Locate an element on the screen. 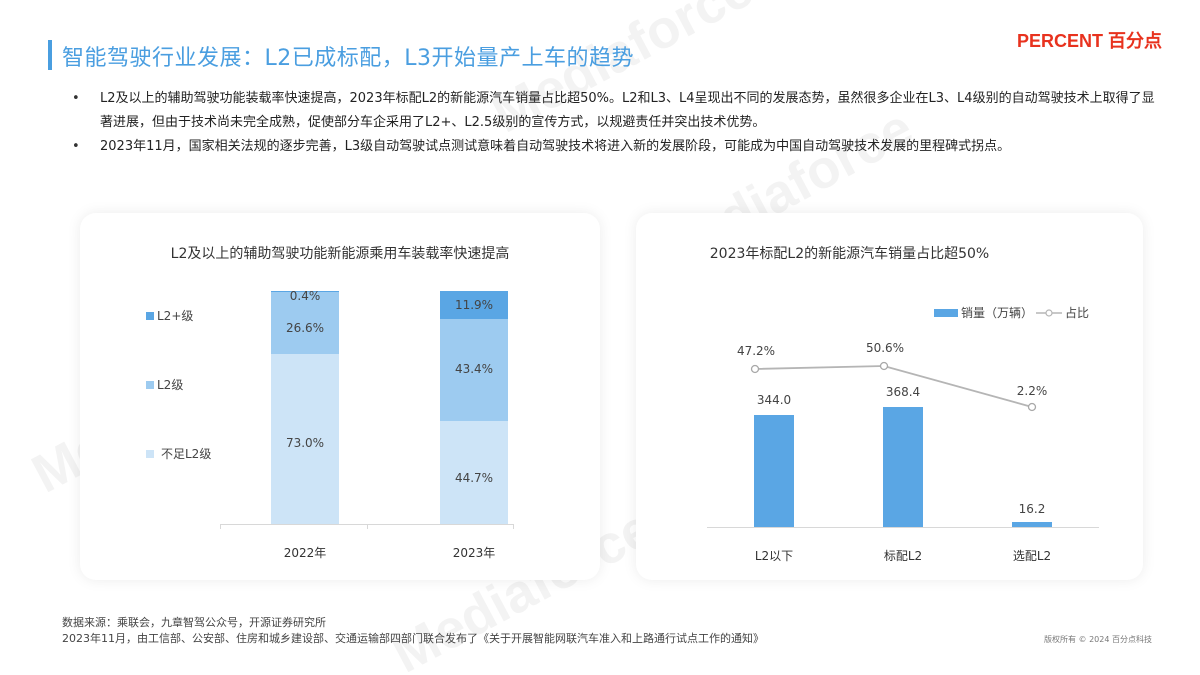 Image resolution: width=1200 pixels, height=675 pixels. stacked-bar-2022: 0.4% 26.6% 73.0% is located at coordinates (305, 406).